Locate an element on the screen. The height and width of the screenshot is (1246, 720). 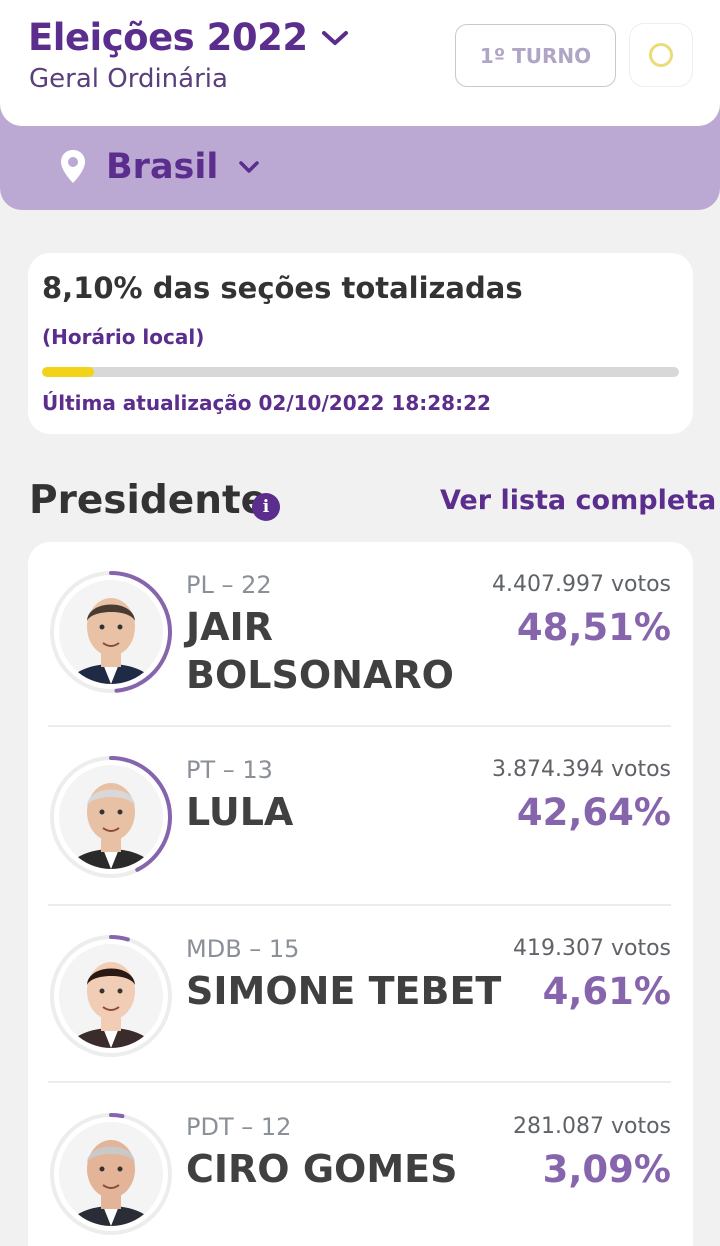
candidate-name: SIMONE TEBET is located at coordinates (343, 991).